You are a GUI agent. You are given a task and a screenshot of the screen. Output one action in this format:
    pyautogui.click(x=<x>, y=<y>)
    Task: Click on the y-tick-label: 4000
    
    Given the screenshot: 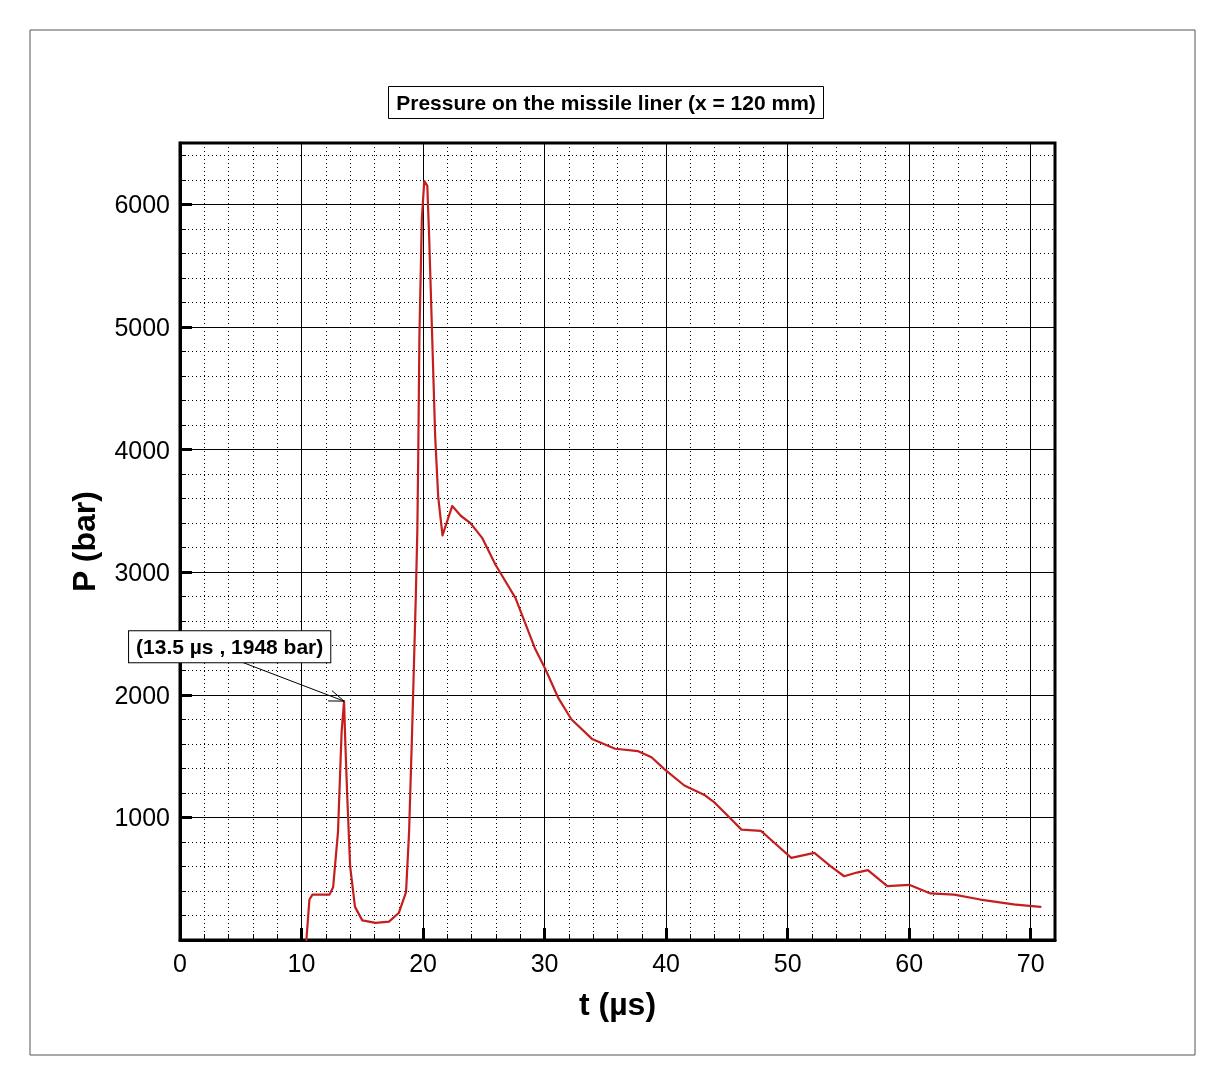 What is the action you would take?
    pyautogui.click(x=142, y=449)
    